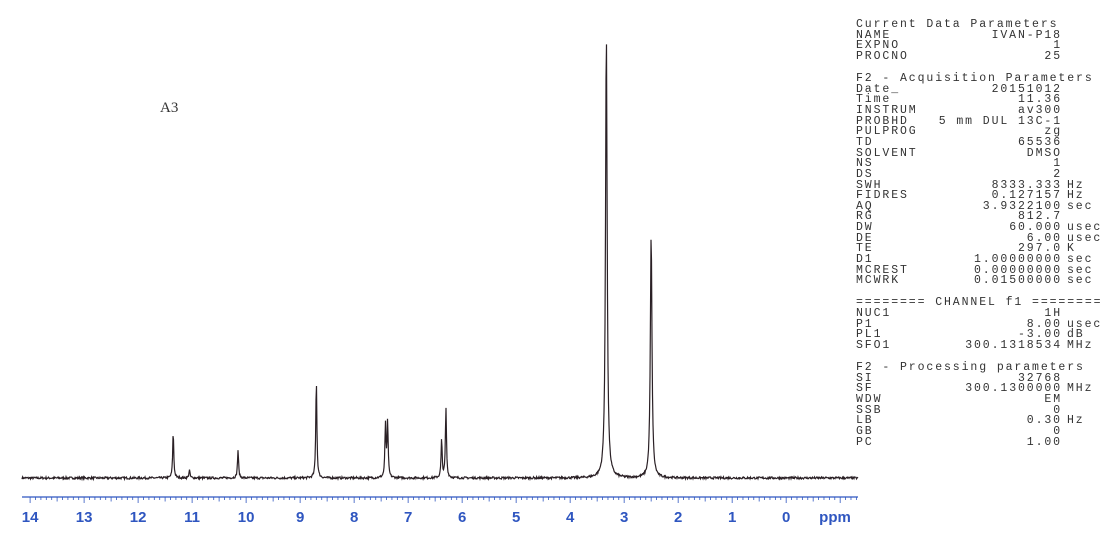 The height and width of the screenshot is (539, 1119). Describe the element at coordinates (865, 389) in the screenshot. I see `param-name: SF` at that location.